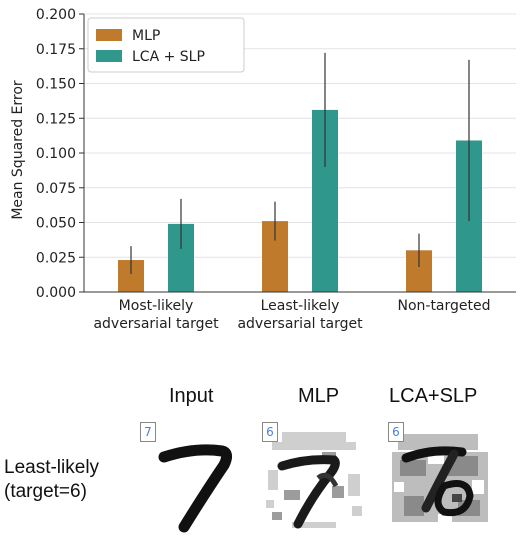 The height and width of the screenshot is (546, 526). I want to click on lca-slp-adversarial-image, so click(440, 482).